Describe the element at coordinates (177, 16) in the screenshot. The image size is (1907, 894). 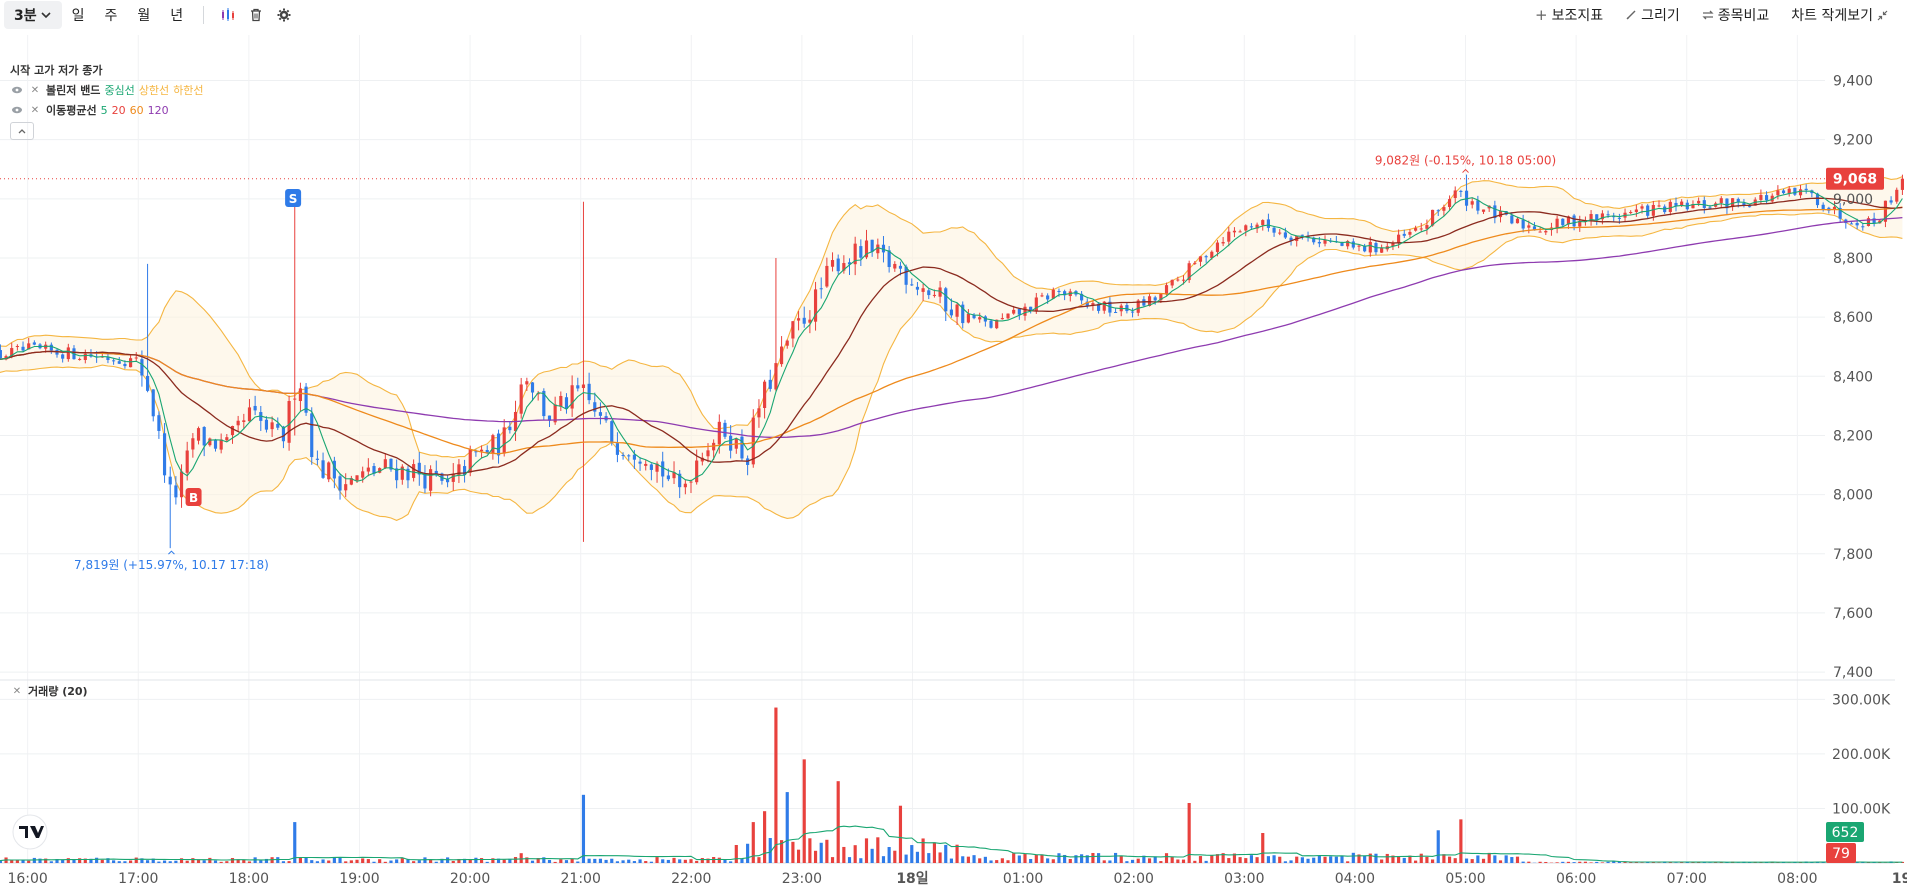
I see `timeframe-year-button: 년` at that location.